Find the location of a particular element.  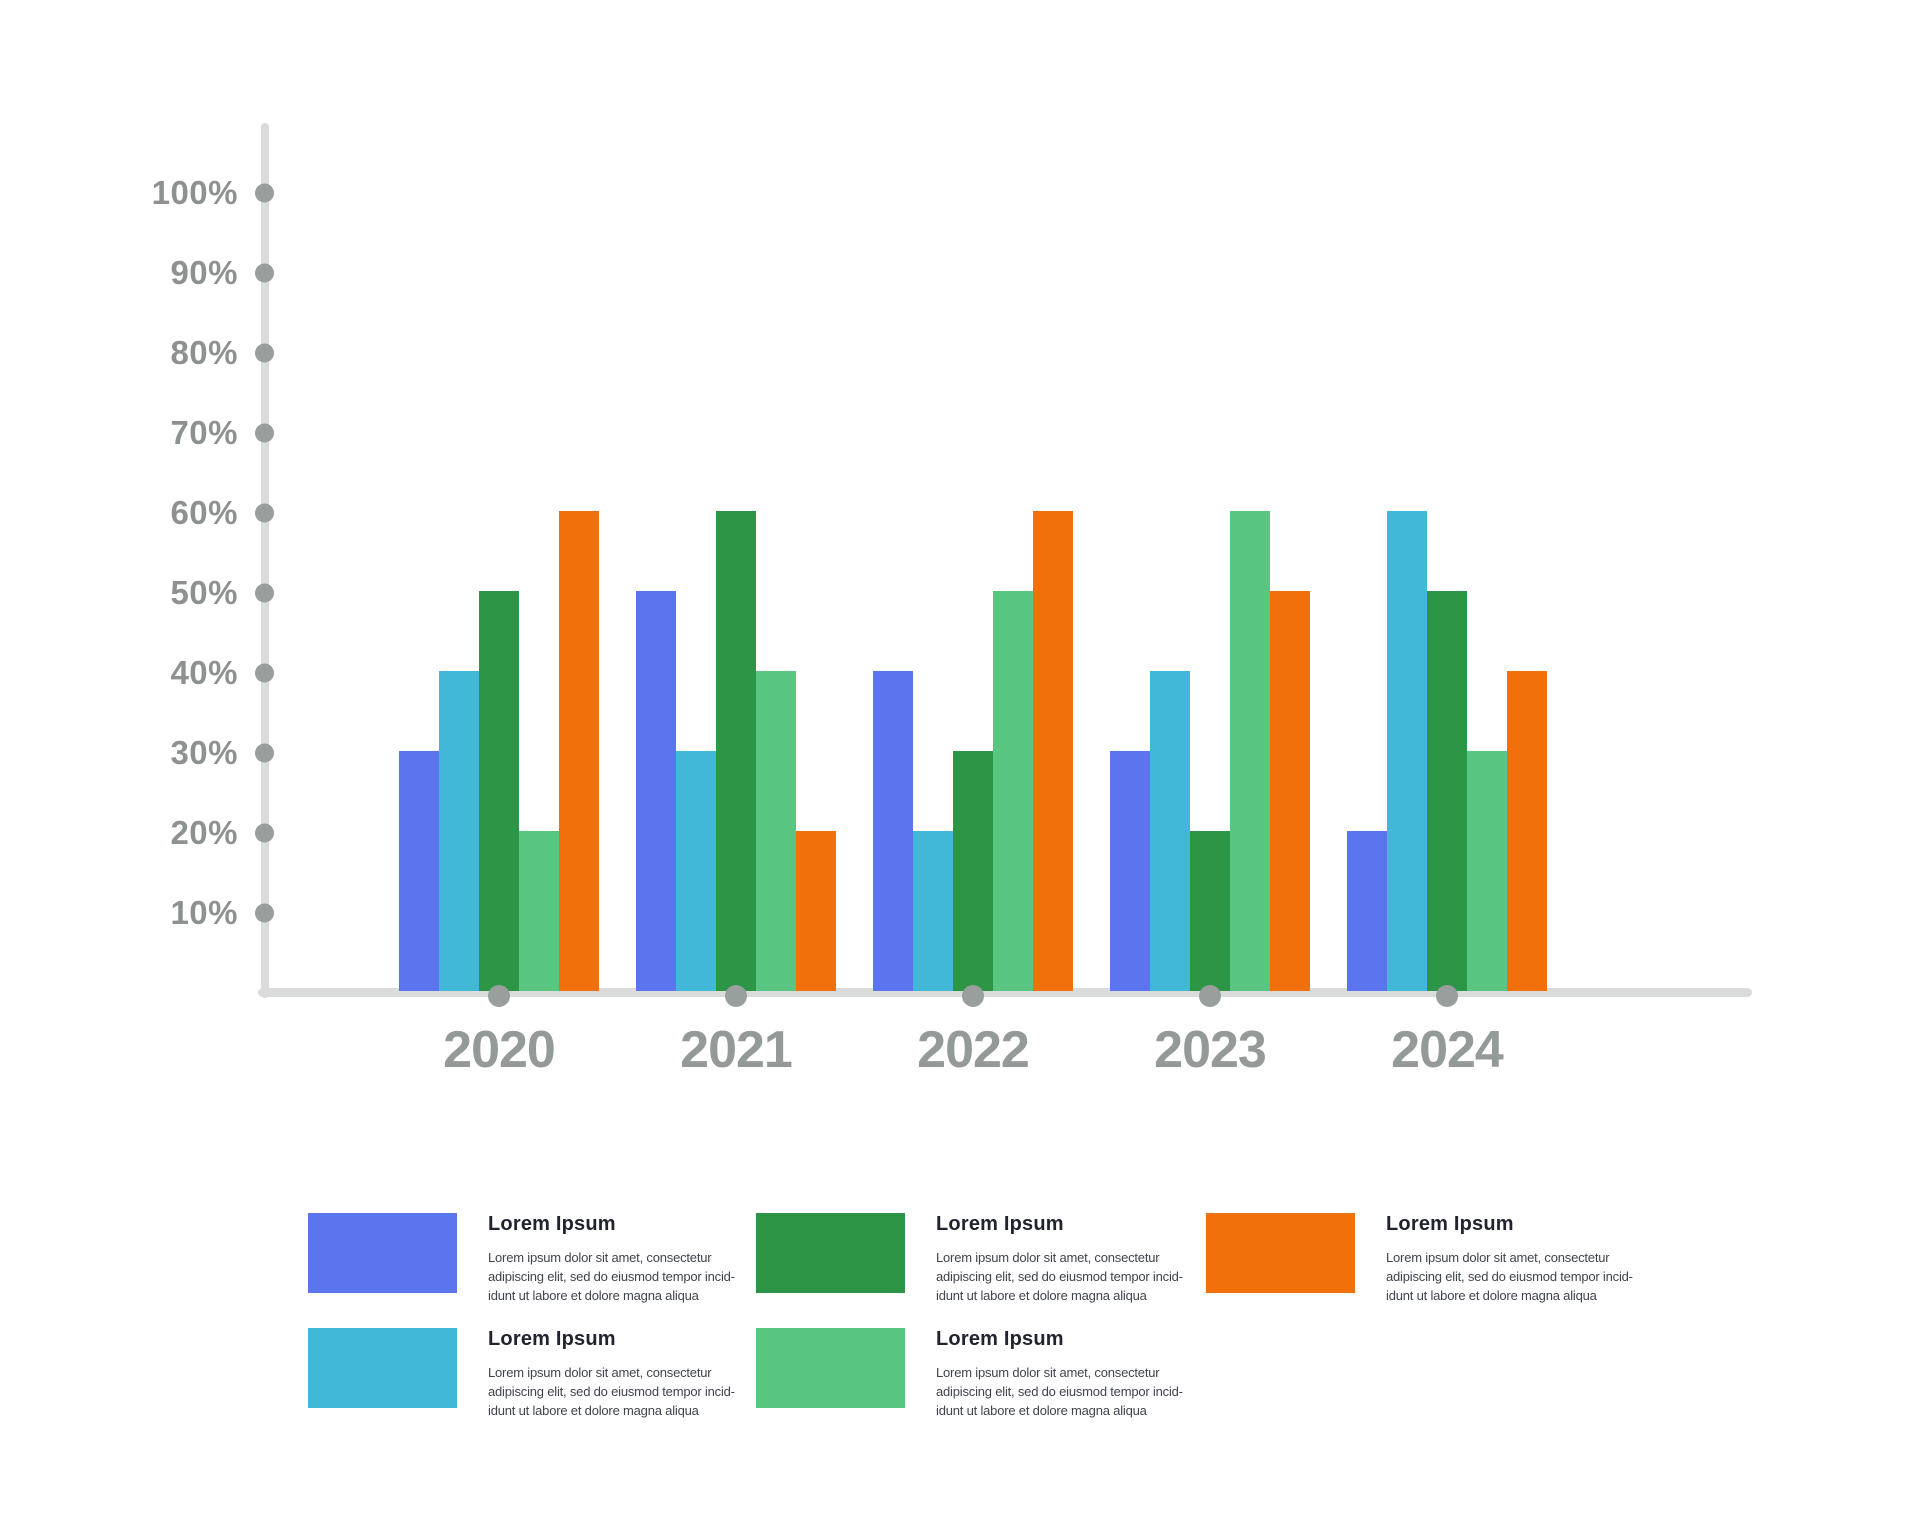

bar-2021-blue is located at coordinates (656, 791).